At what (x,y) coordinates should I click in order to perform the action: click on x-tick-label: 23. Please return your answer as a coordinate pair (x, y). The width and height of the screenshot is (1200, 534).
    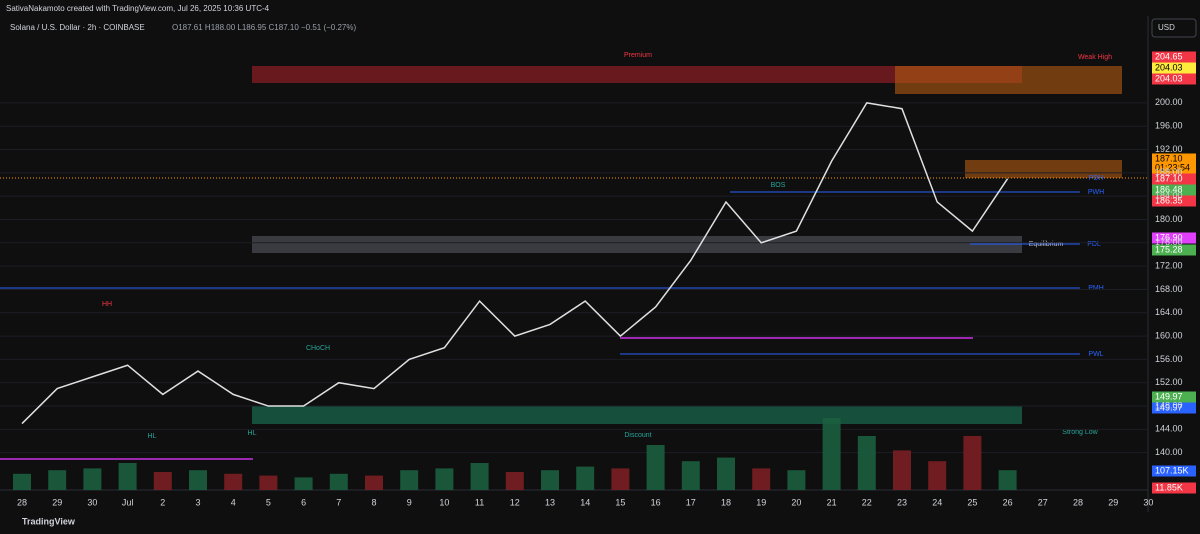
    Looking at the image, I should click on (902, 502).